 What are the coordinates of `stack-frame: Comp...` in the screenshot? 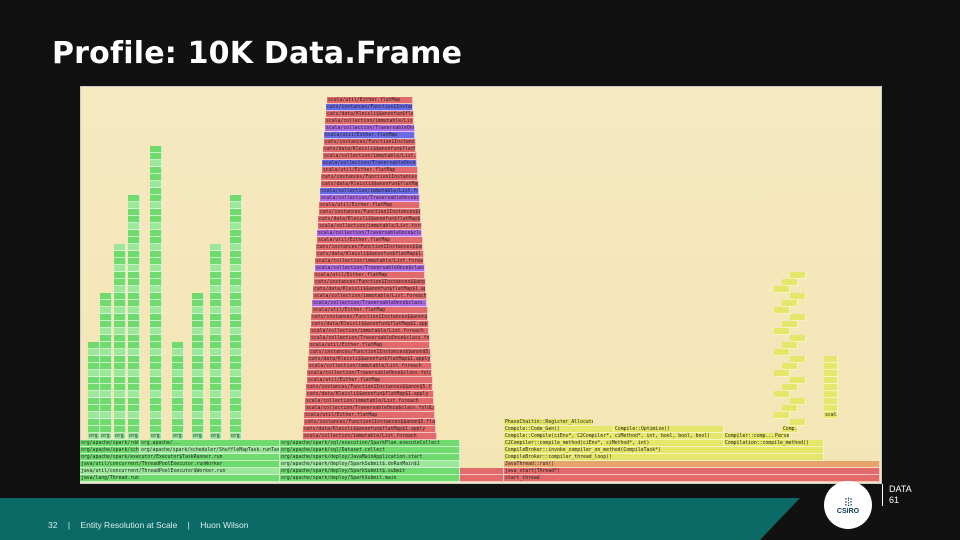 It's located at (790, 429).